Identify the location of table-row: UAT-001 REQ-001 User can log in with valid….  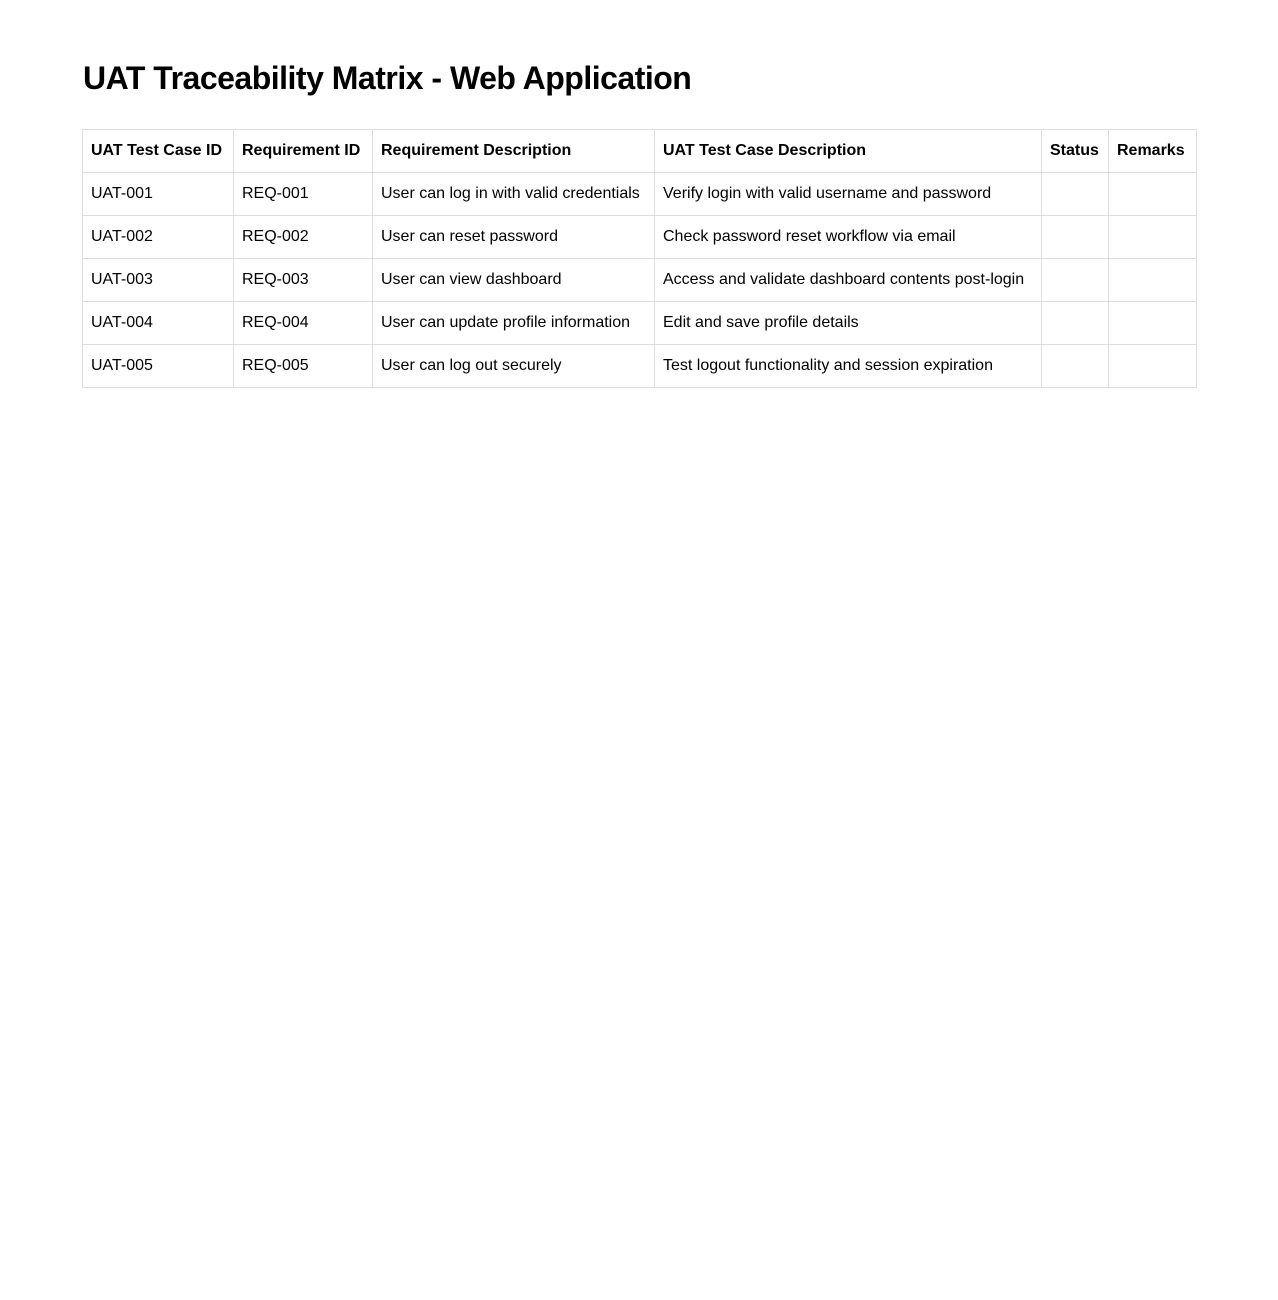
(639, 194).